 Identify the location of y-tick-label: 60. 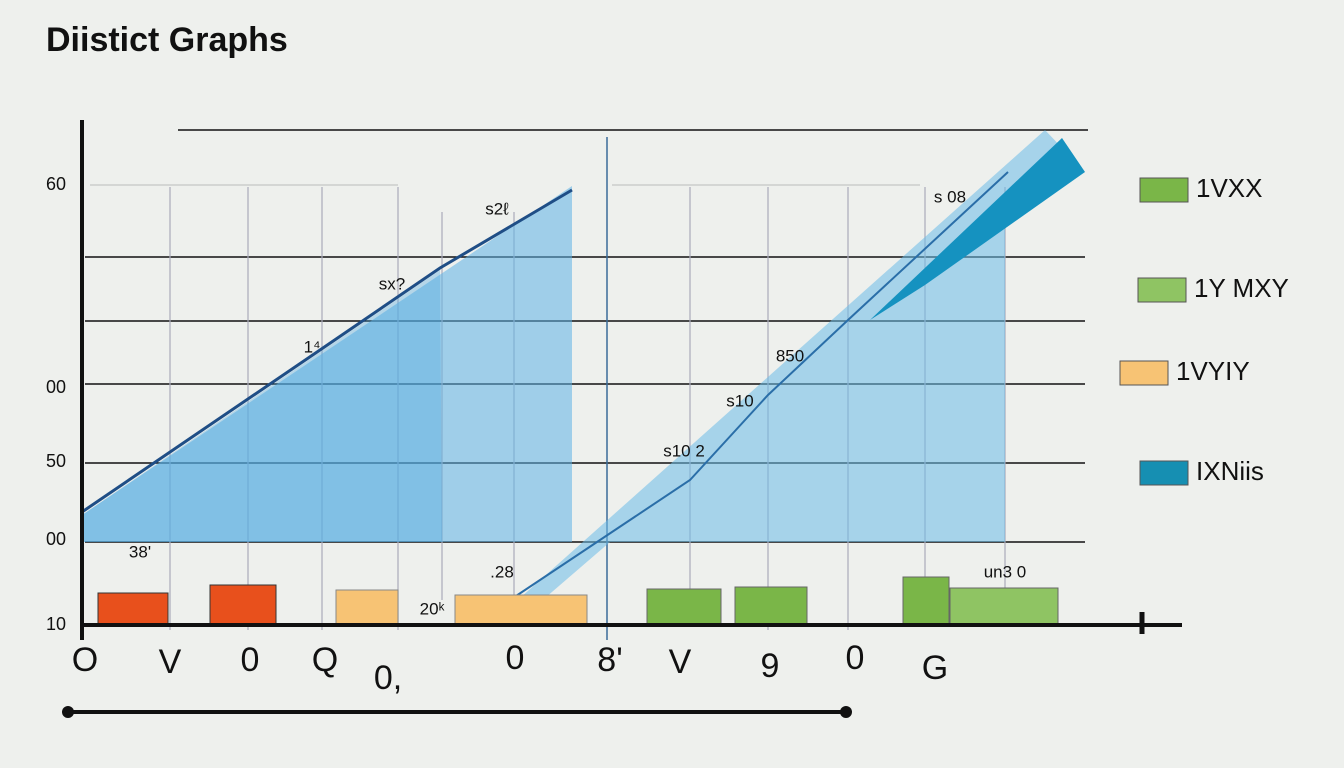
(56, 184).